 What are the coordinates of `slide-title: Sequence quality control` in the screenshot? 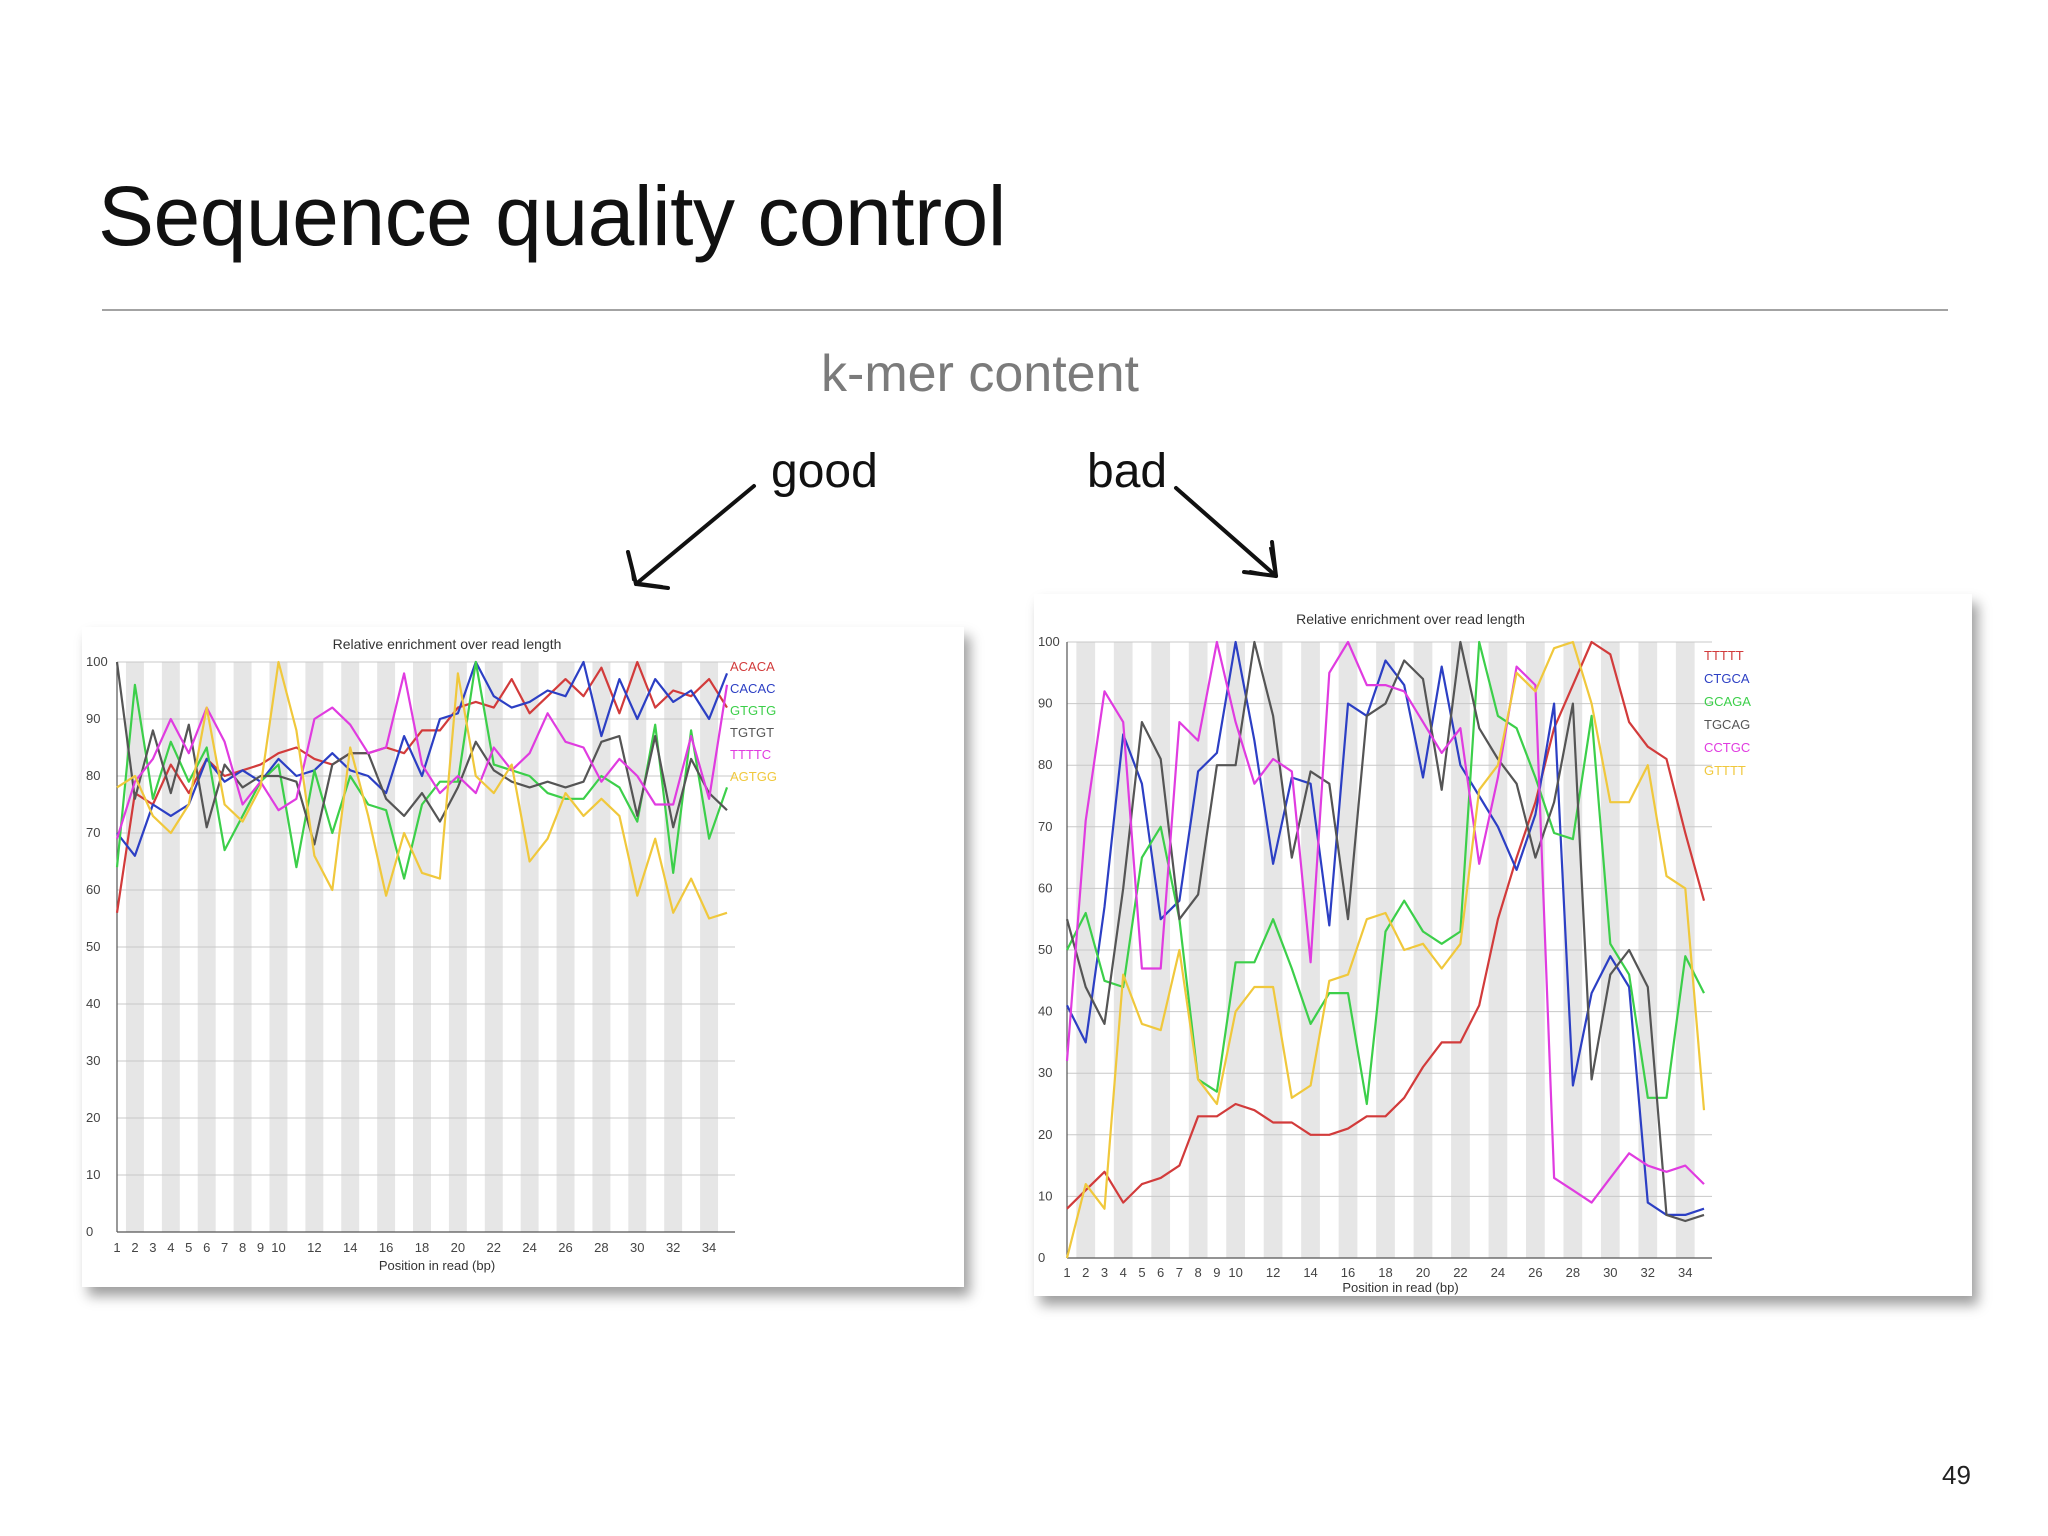 It's located at (552, 216).